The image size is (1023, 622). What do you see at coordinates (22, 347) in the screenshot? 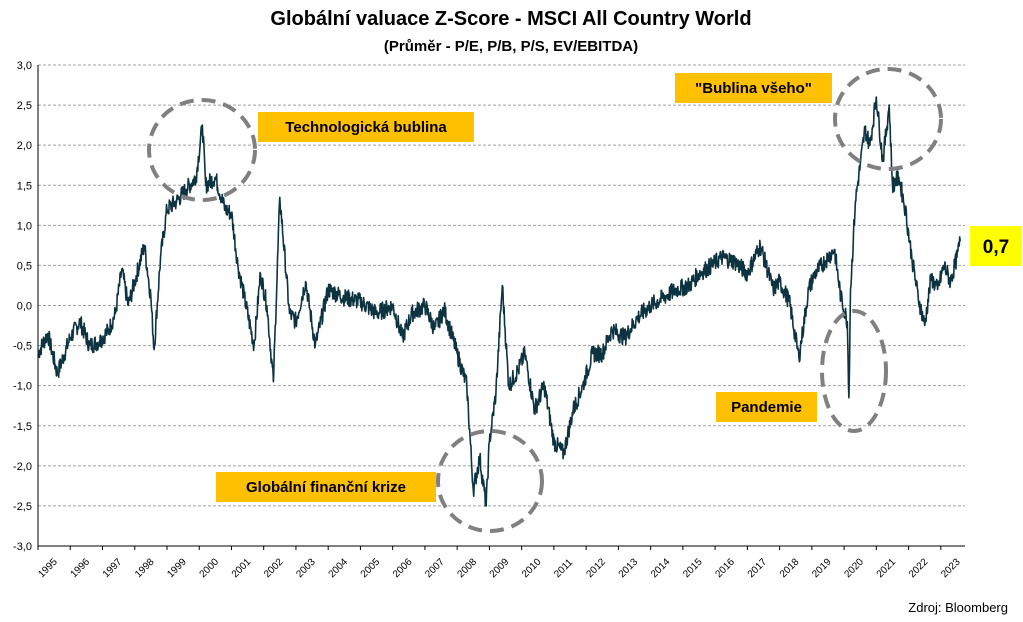
I see `y-tick-label: -0,5` at bounding box center [22, 347].